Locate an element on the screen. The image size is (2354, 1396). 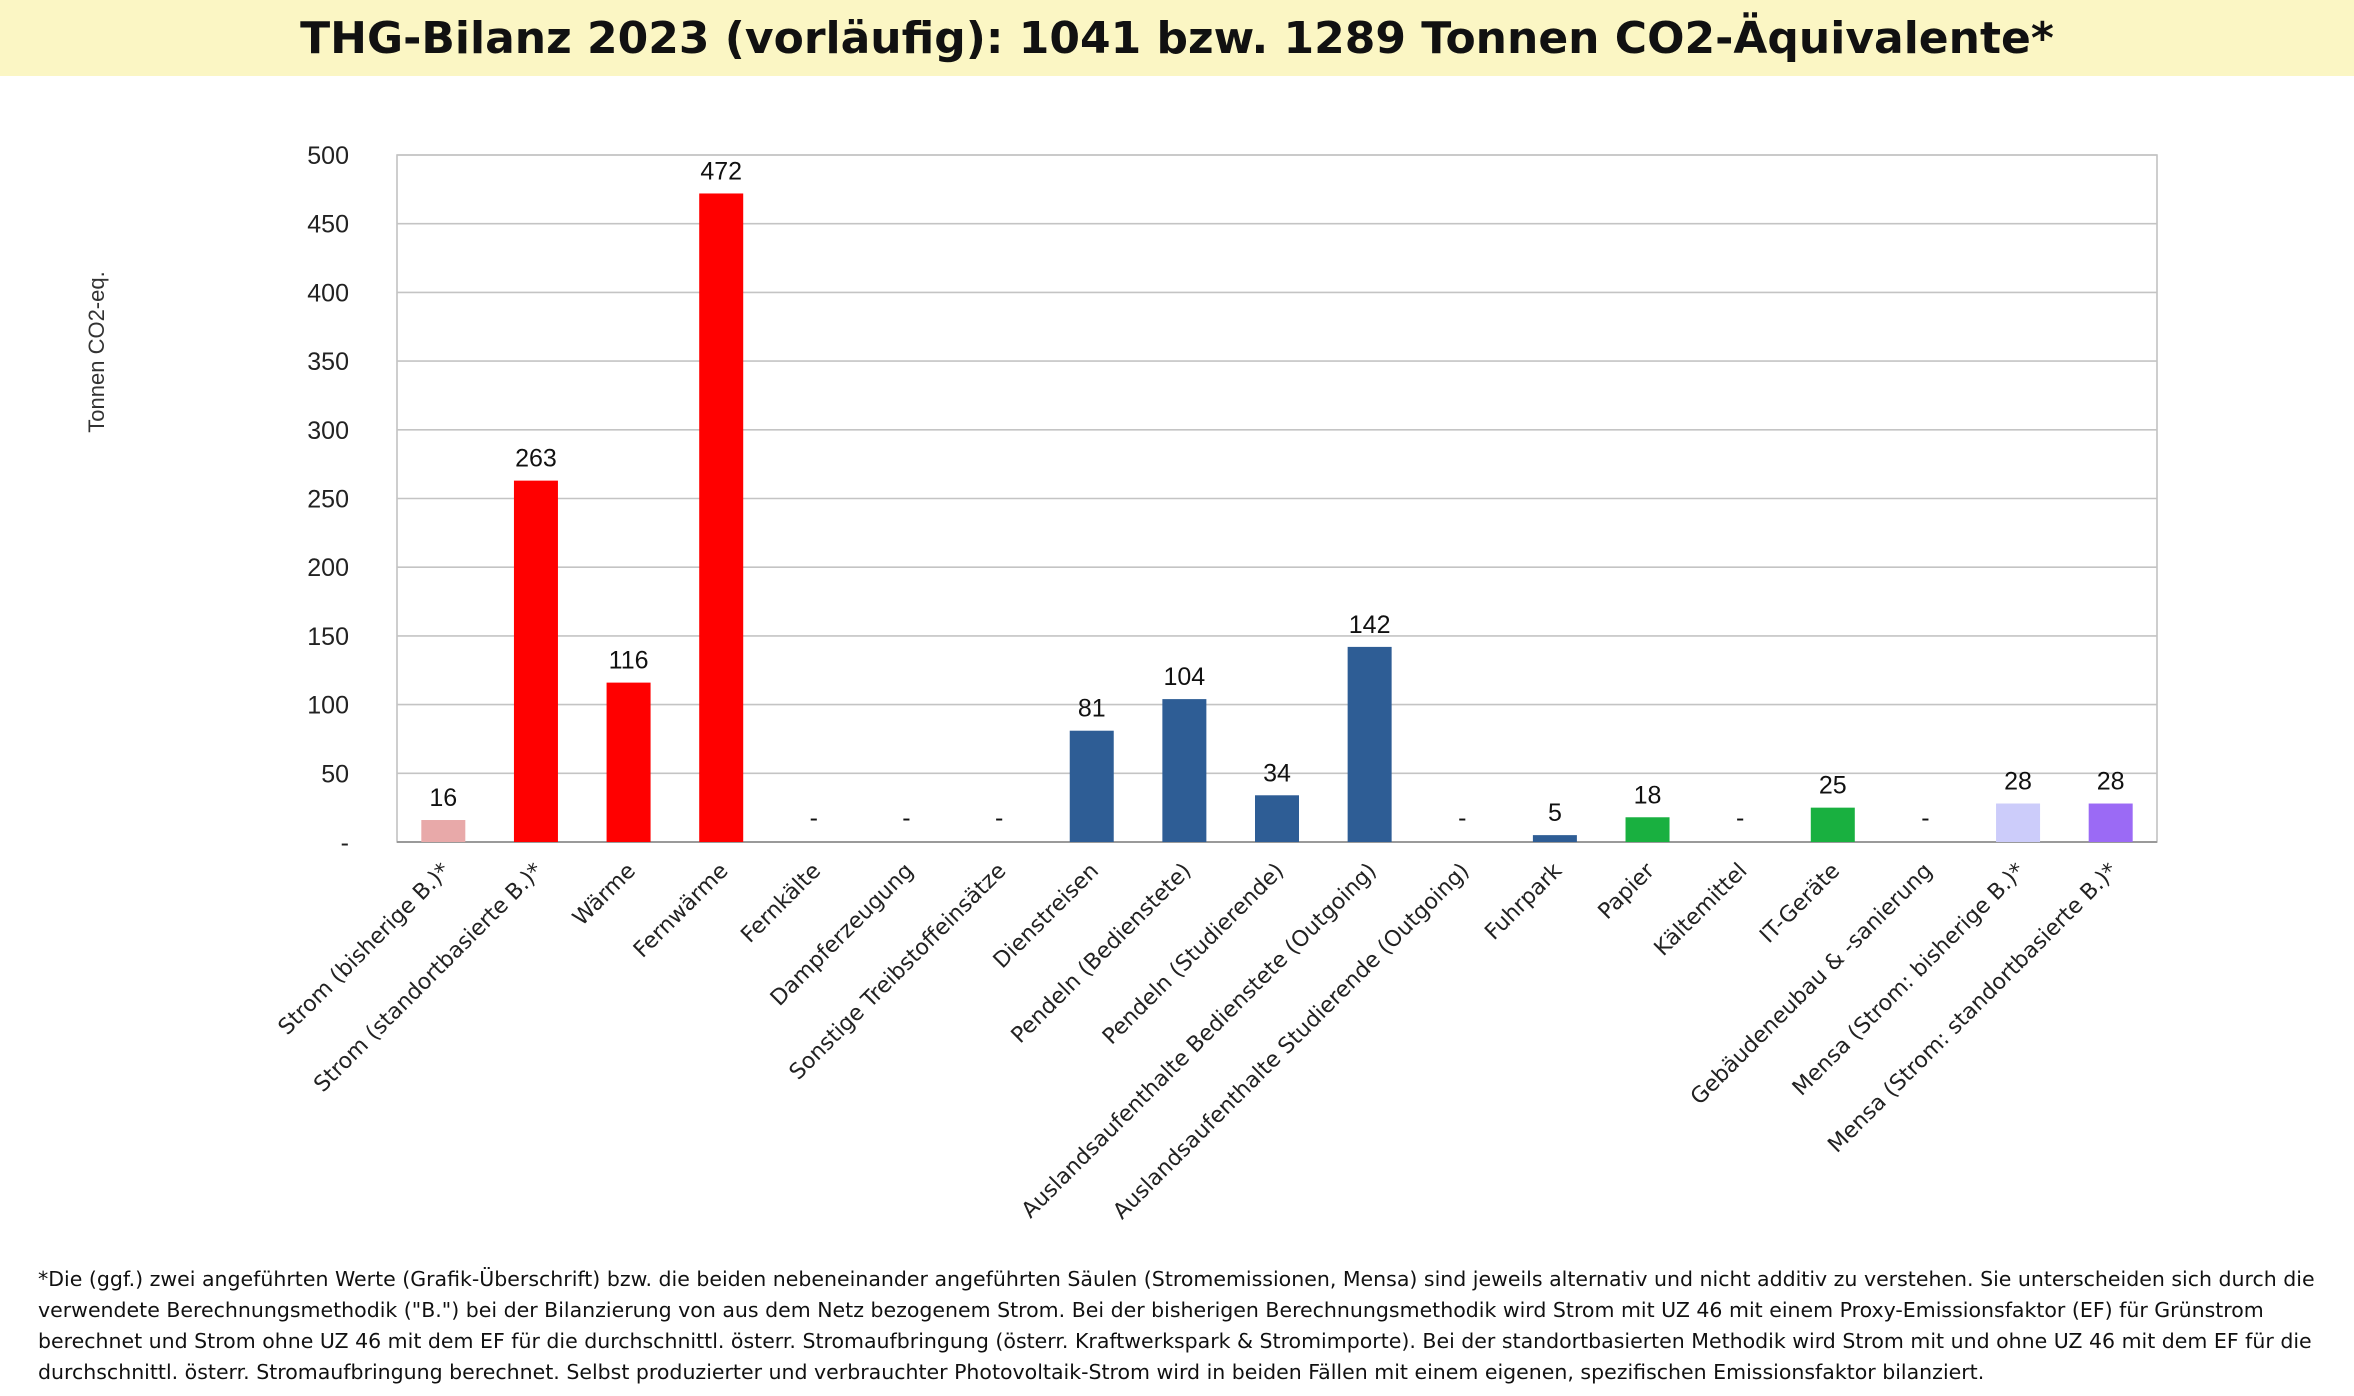
x-category-label: Fuhrpark is located at coordinates (1523, 901).